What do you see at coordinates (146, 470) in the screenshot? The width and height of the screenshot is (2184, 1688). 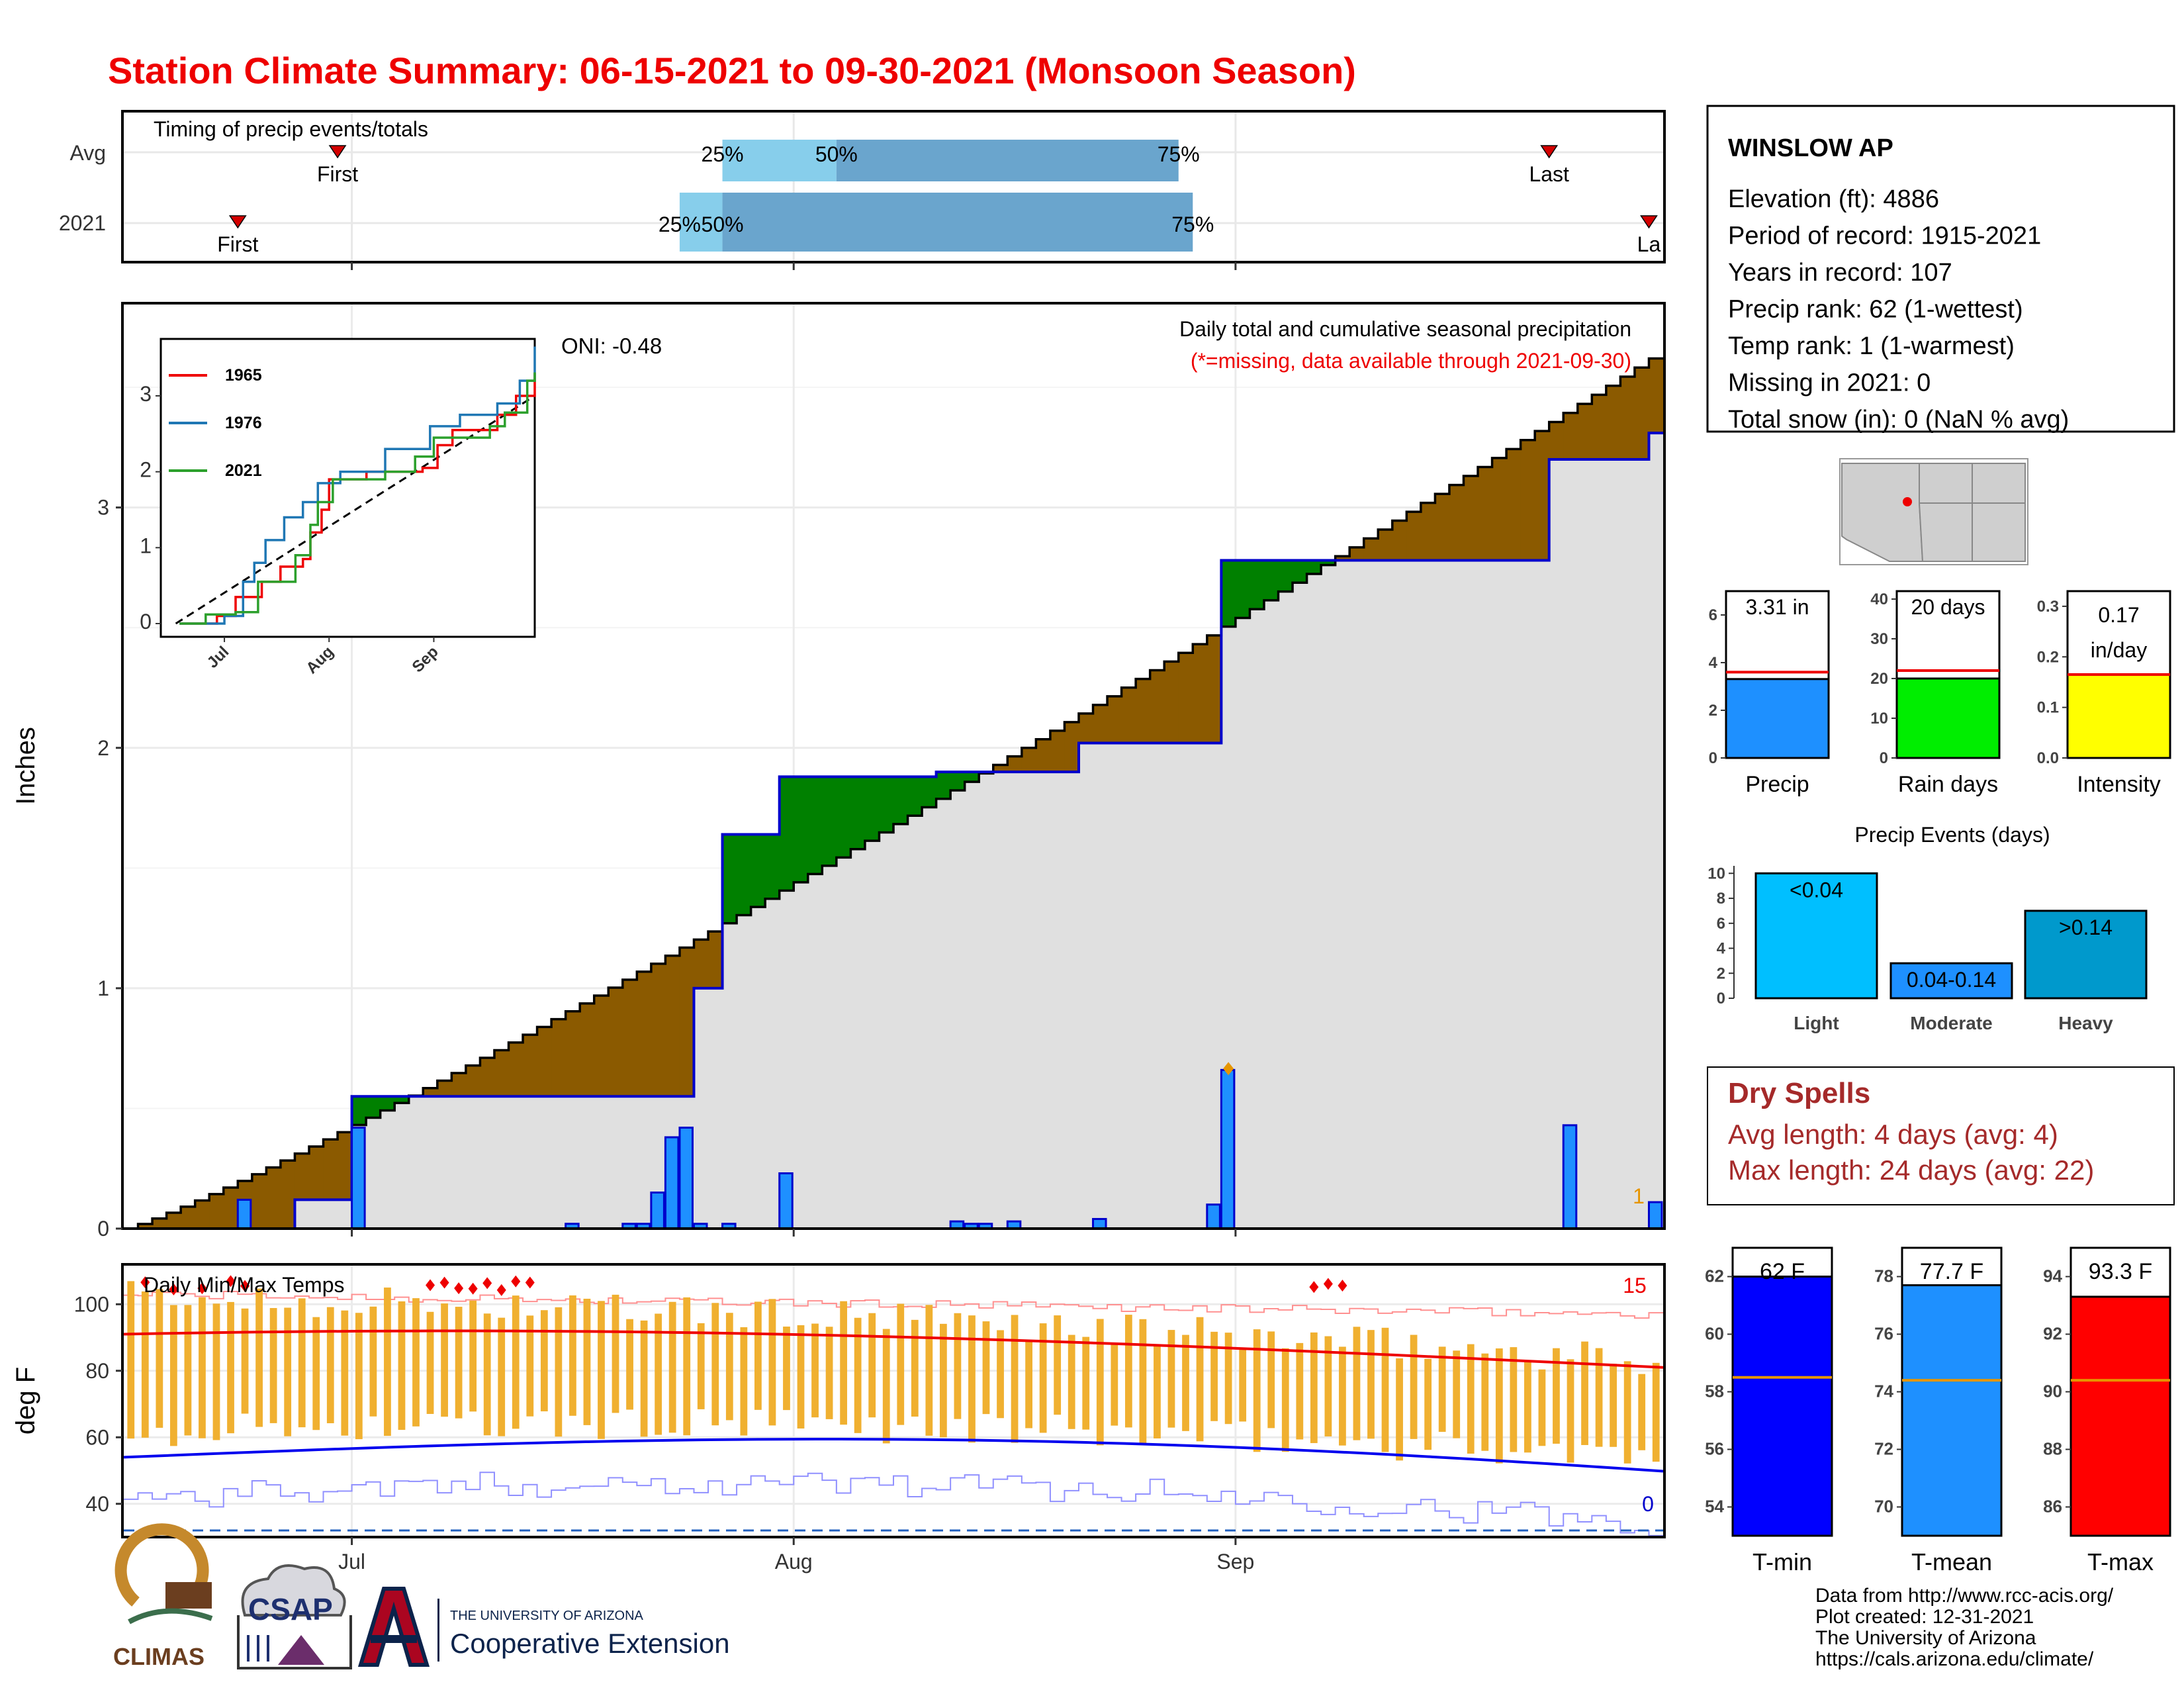 I see `inset-y-tick: 2` at bounding box center [146, 470].